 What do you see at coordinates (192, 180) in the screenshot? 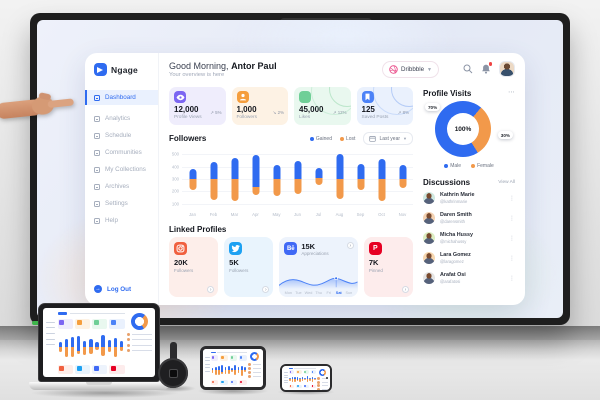
I see `chart-bar-jan` at bounding box center [192, 180].